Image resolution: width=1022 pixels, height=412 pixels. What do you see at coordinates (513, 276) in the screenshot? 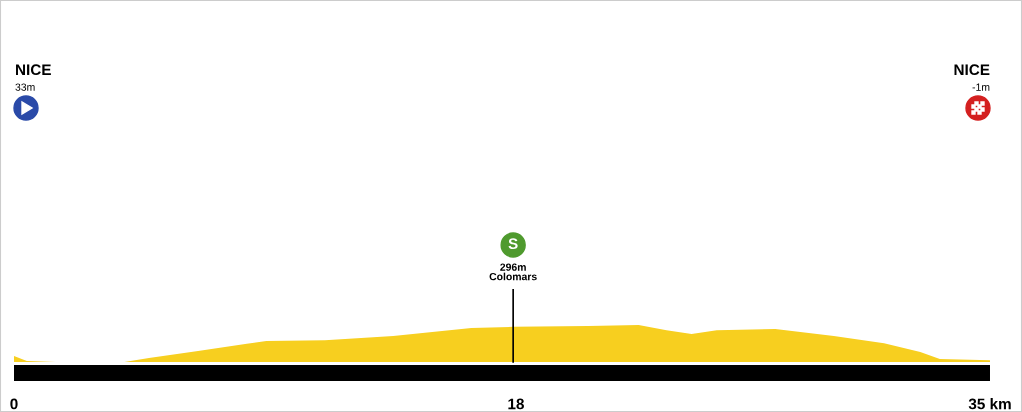
I see `text: Colomars` at bounding box center [513, 276].